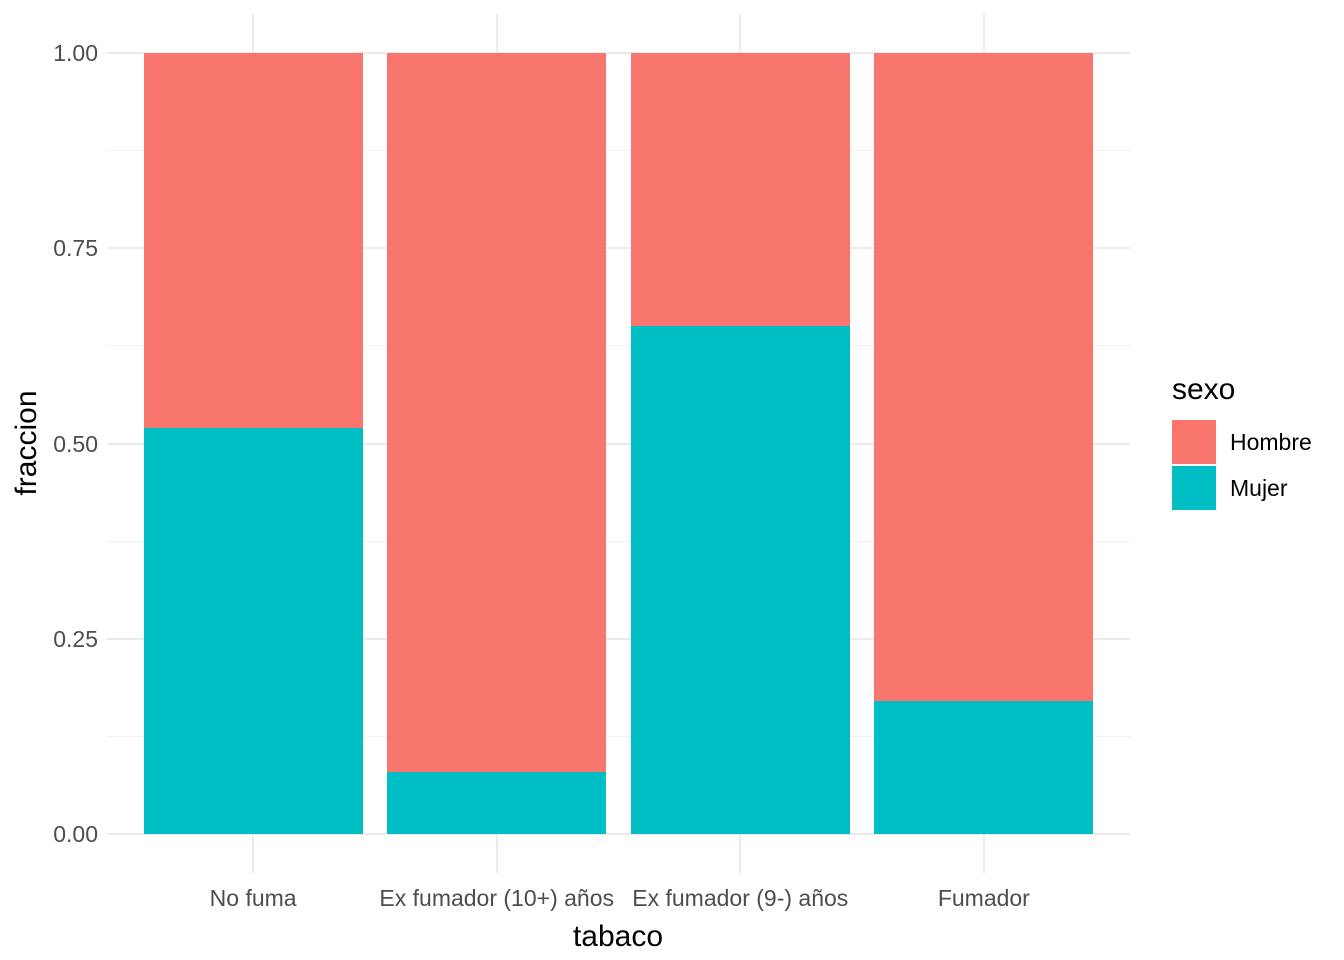 The height and width of the screenshot is (960, 1344). What do you see at coordinates (75, 53) in the screenshot?
I see `y-tick-label: 1.00` at bounding box center [75, 53].